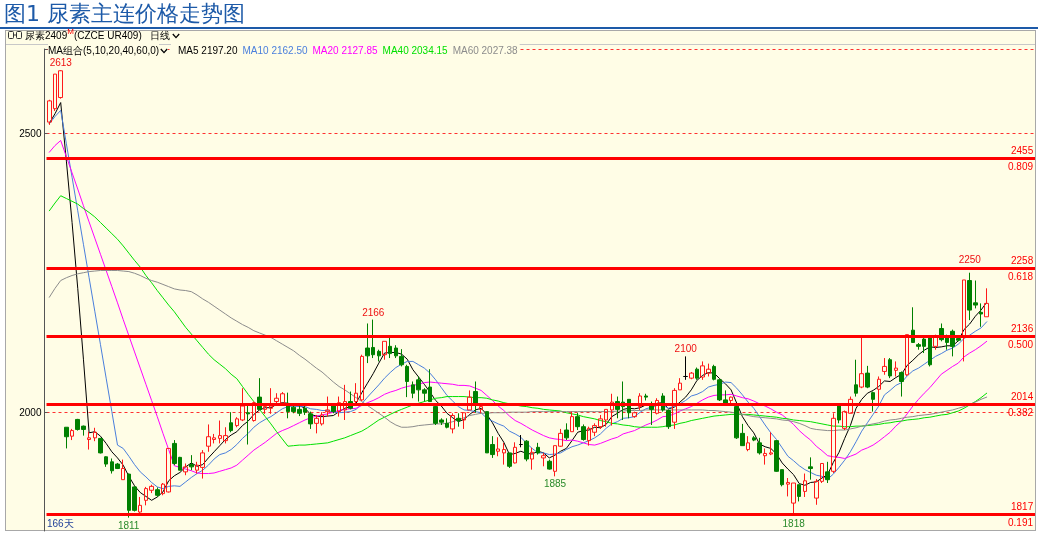 The height and width of the screenshot is (560, 1038). What do you see at coordinates (160, 35) in the screenshot?
I see `text: 日线` at bounding box center [160, 35].